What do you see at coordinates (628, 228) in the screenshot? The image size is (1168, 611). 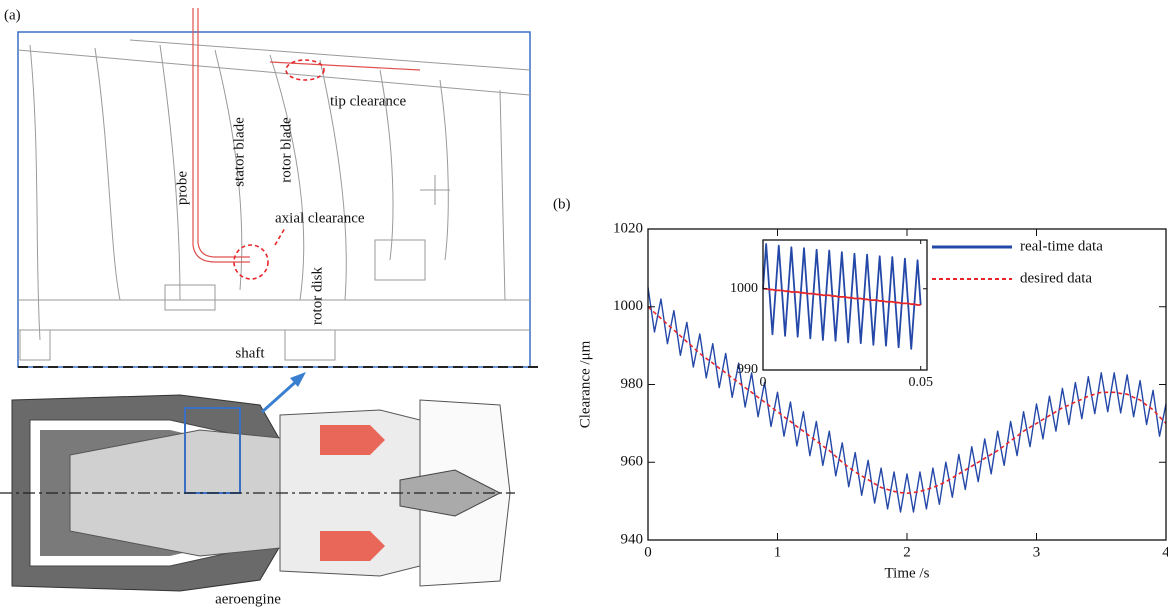 I see `y-tick-label: 1020` at bounding box center [628, 228].